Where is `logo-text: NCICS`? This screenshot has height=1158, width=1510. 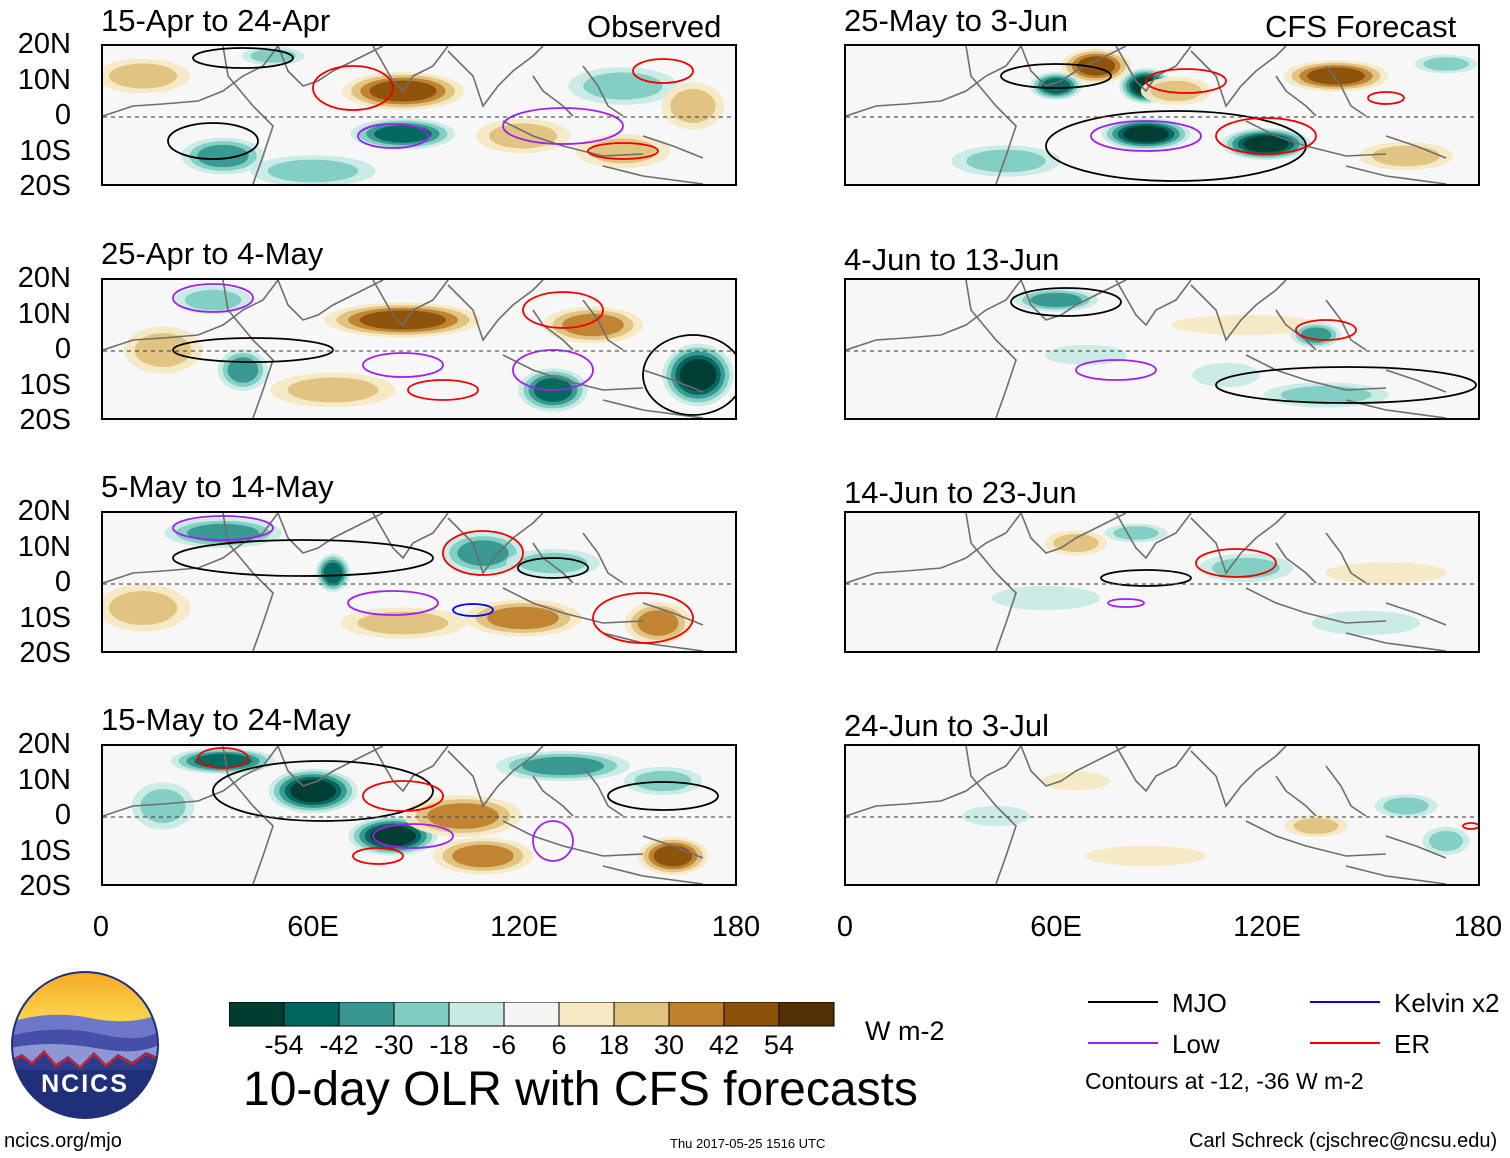 logo-text: NCICS is located at coordinates (85, 1084).